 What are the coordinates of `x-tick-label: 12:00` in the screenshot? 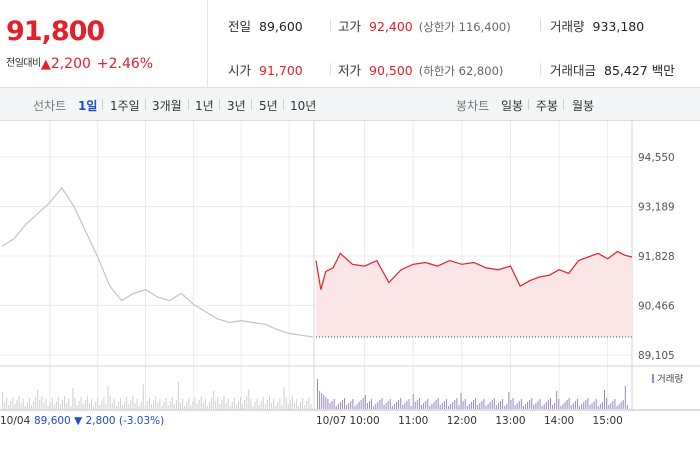 It's located at (462, 421).